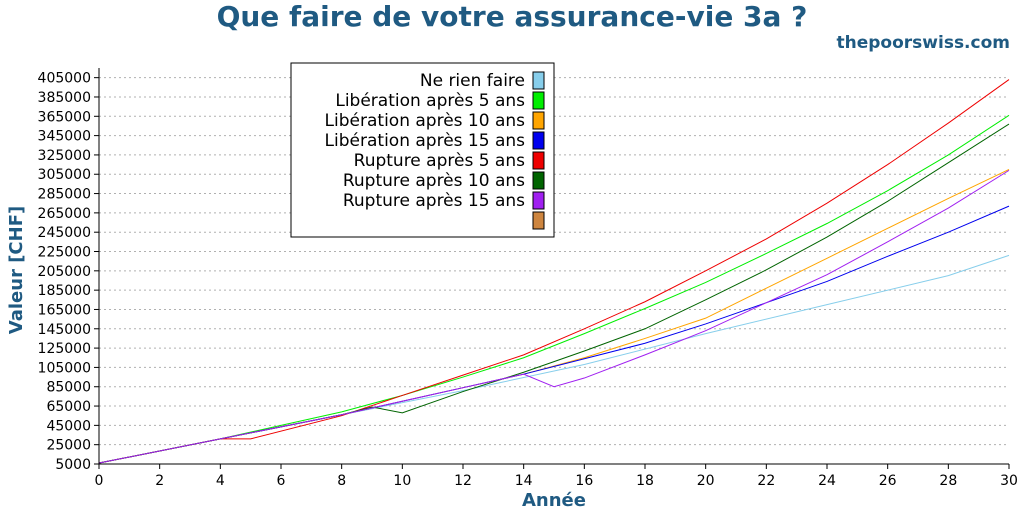  I want to click on y-tick-label: 365000, so click(64, 117).